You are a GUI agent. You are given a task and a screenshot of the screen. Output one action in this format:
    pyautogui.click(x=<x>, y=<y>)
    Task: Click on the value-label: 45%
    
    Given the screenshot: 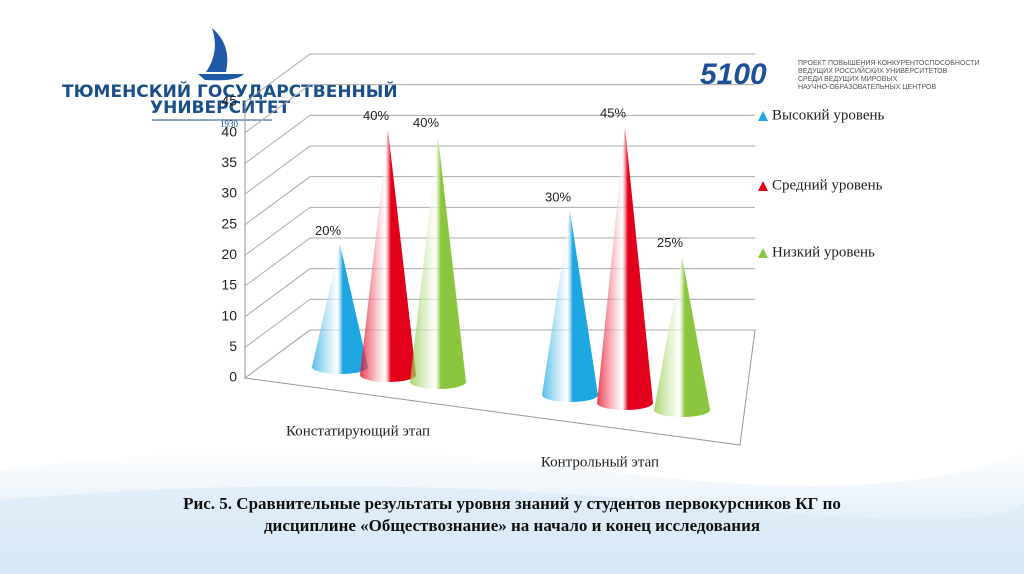 What is the action you would take?
    pyautogui.click(x=613, y=112)
    